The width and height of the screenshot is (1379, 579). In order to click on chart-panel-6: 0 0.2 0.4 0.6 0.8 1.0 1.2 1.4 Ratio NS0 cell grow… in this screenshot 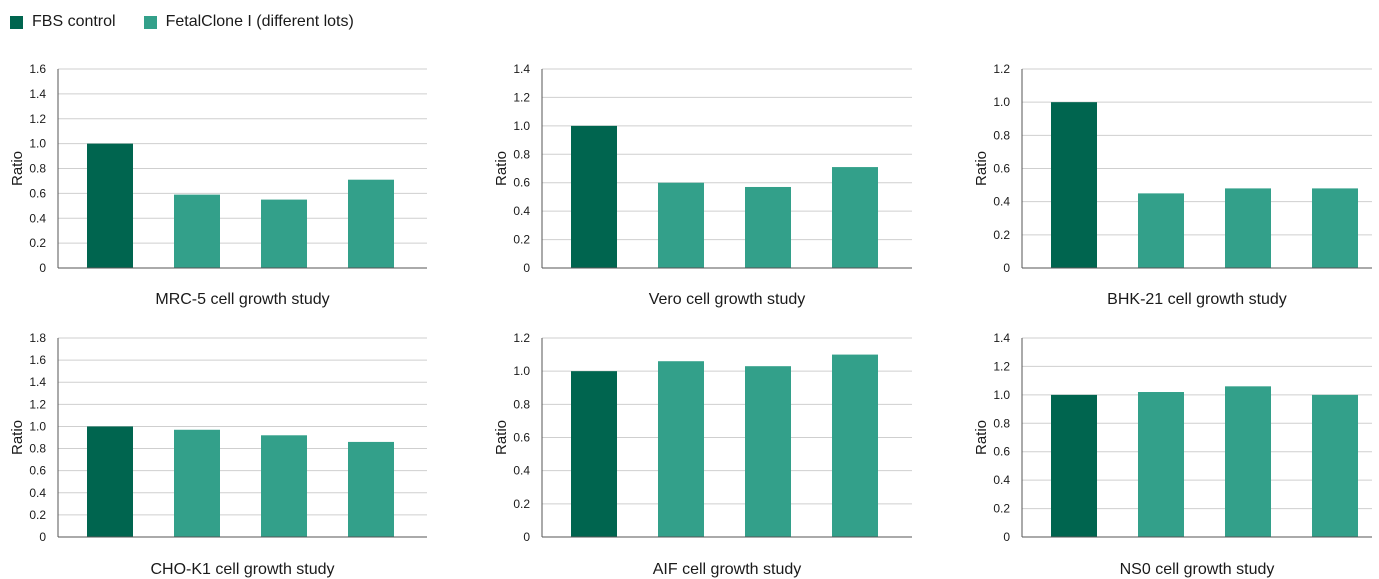, I will do `click(1172, 454)`.